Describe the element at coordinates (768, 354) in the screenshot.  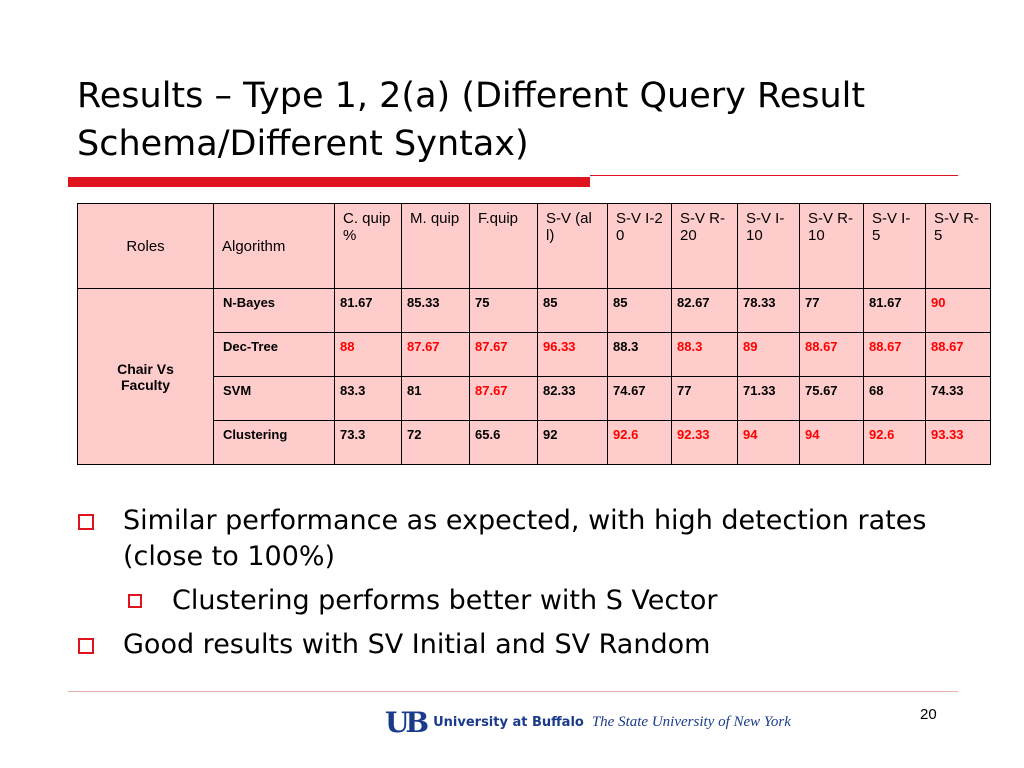
I see `value-cell: 89` at that location.